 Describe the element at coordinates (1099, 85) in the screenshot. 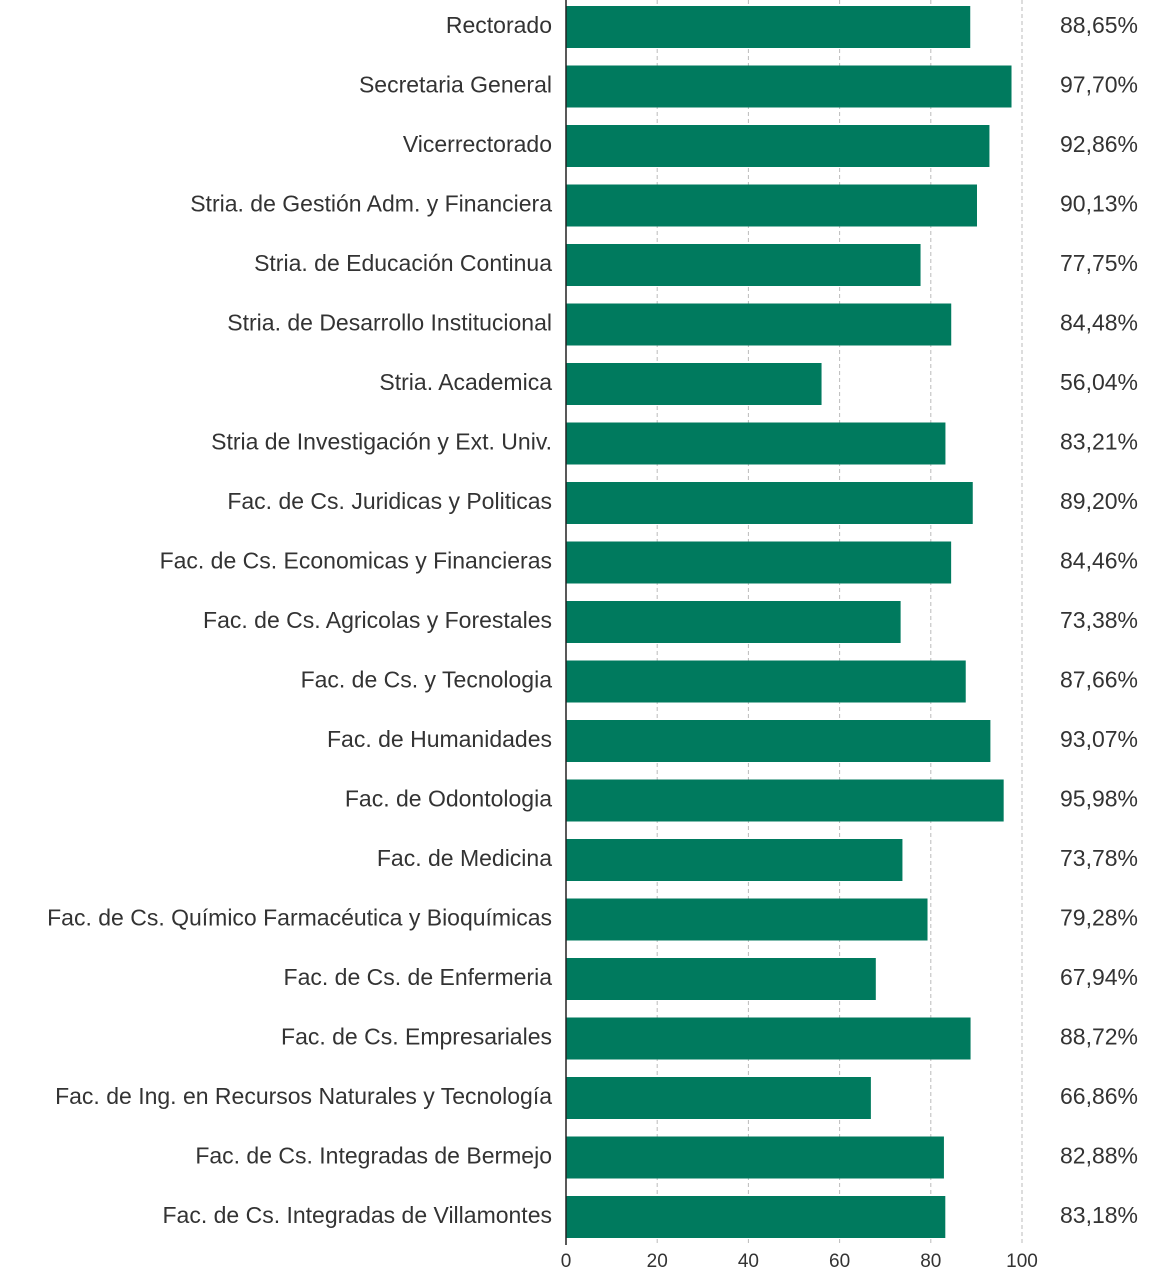

I see `value-label: 97,70%` at that location.